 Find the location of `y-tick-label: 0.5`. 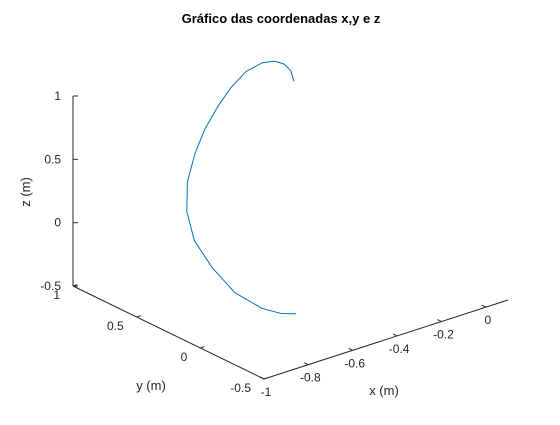

y-tick-label: 0.5 is located at coordinates (115, 326).